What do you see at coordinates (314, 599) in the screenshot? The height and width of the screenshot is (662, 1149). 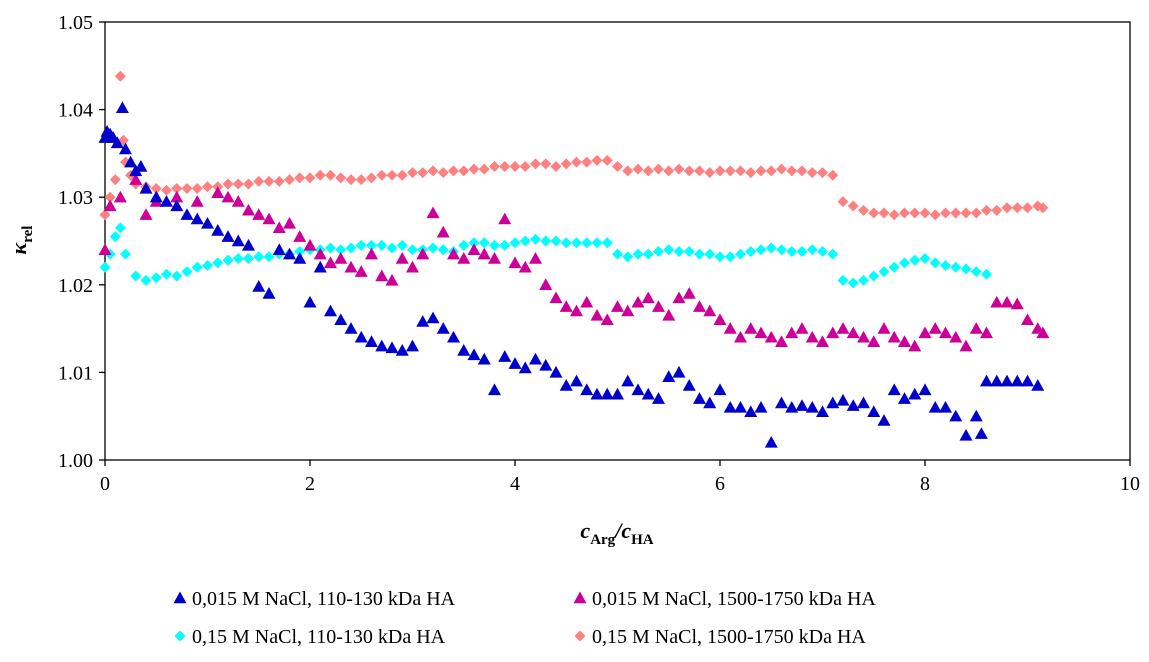 I see `legend-item: 0,015 M NaCl, 110-130 kDa HA` at bounding box center [314, 599].